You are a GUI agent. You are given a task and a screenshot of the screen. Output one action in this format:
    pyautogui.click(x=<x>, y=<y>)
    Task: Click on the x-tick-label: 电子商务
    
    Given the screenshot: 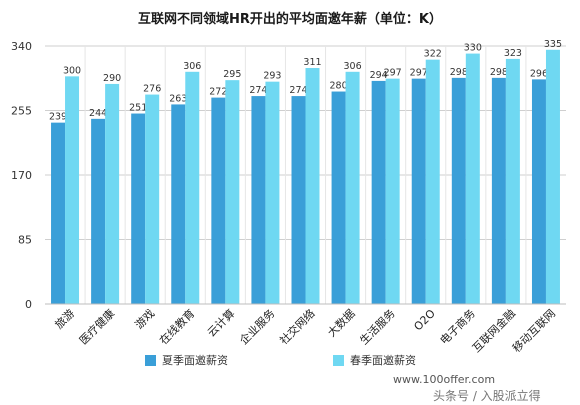 What is the action you would take?
    pyautogui.click(x=457, y=326)
    